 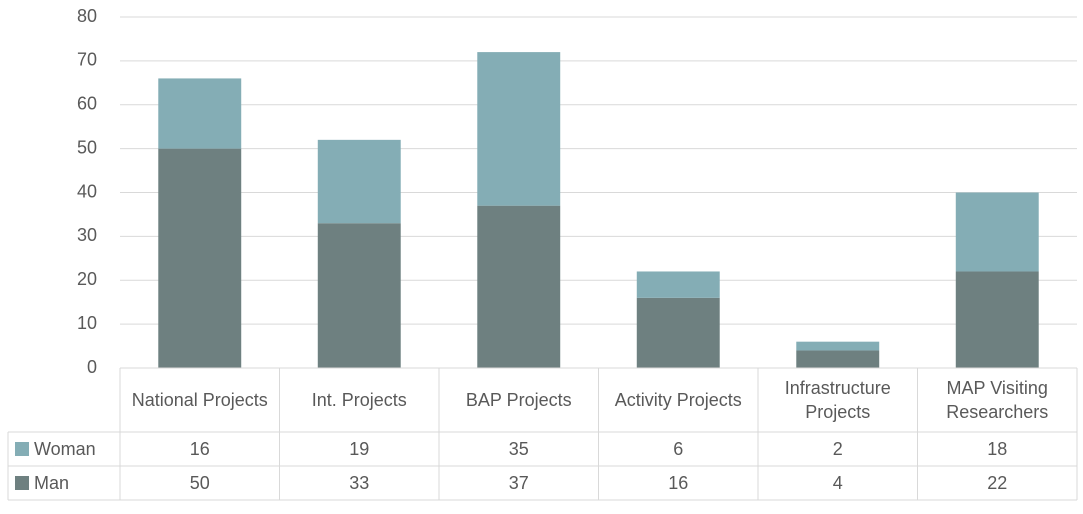 I want to click on y-tick-label: 10, so click(x=87, y=323).